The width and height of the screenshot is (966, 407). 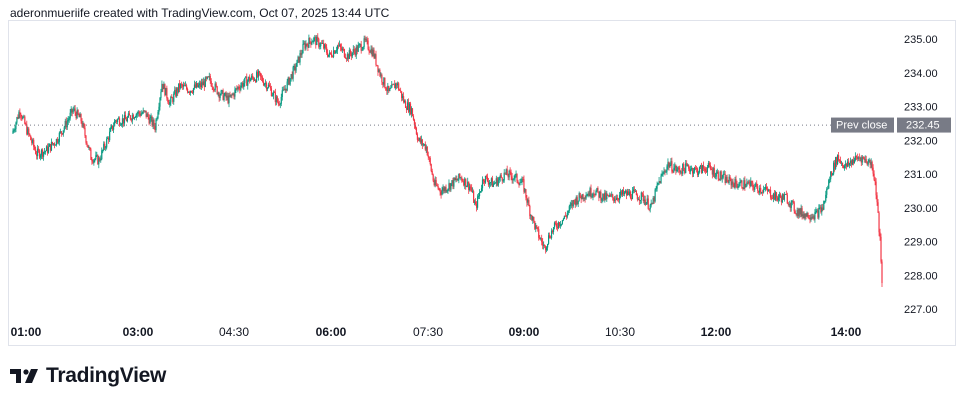 I want to click on tradingview-logo: TradingView, so click(x=88, y=376).